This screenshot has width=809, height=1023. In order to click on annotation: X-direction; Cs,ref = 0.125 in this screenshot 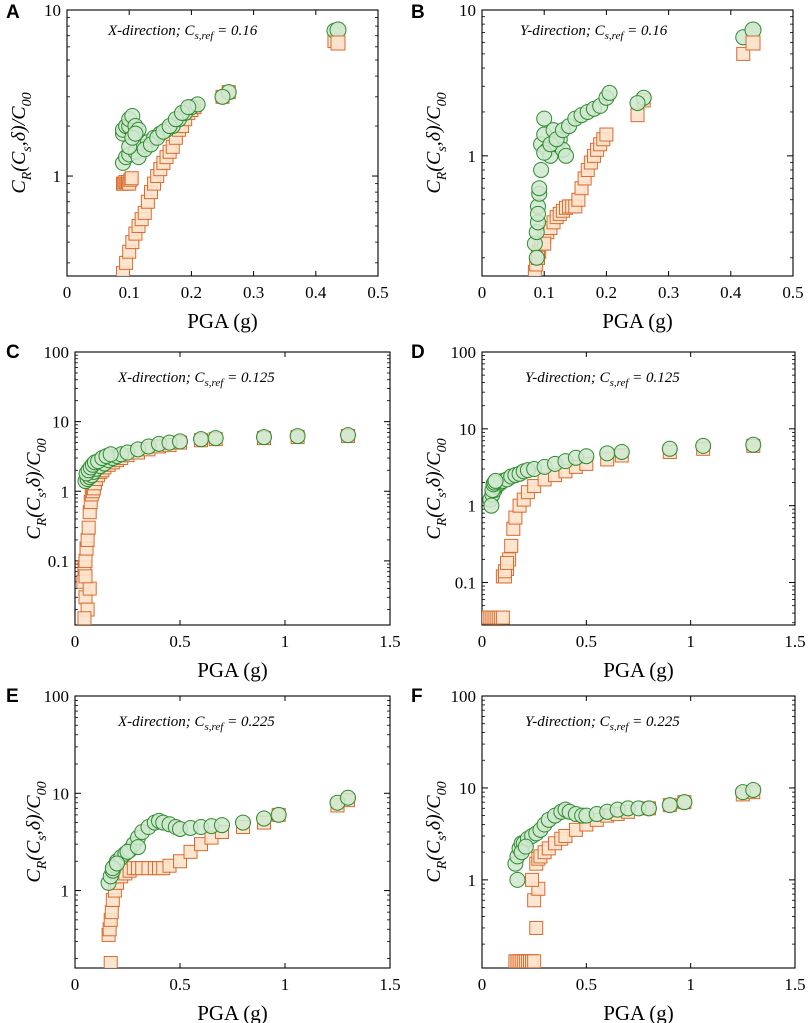, I will do `click(196, 379)`.